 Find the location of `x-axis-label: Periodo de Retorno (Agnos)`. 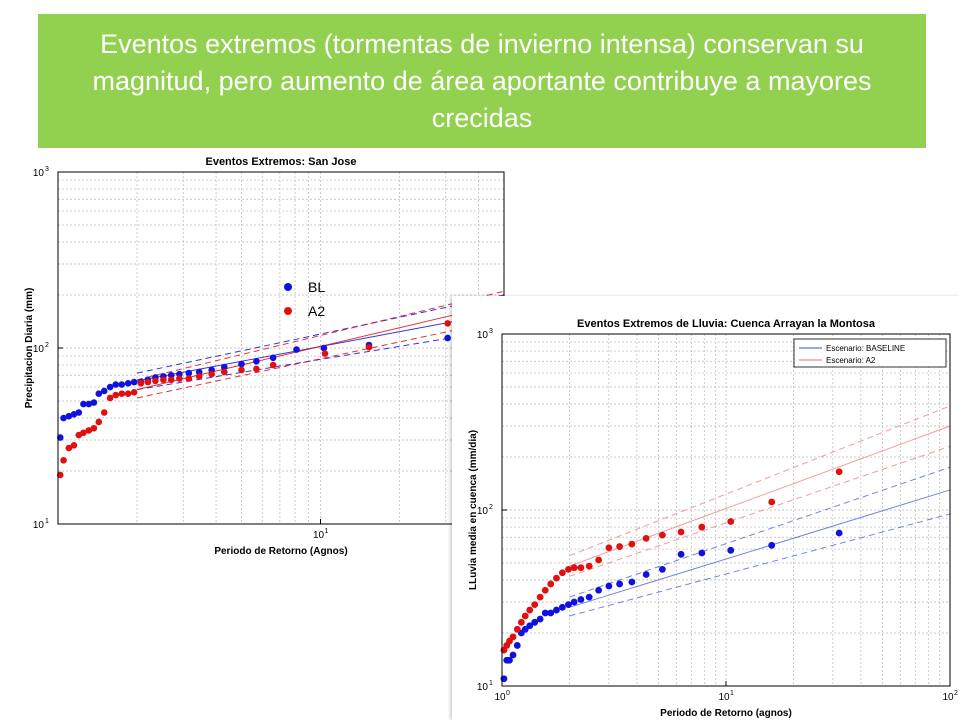

x-axis-label: Periodo de Retorno (Agnos) is located at coordinates (280, 551).